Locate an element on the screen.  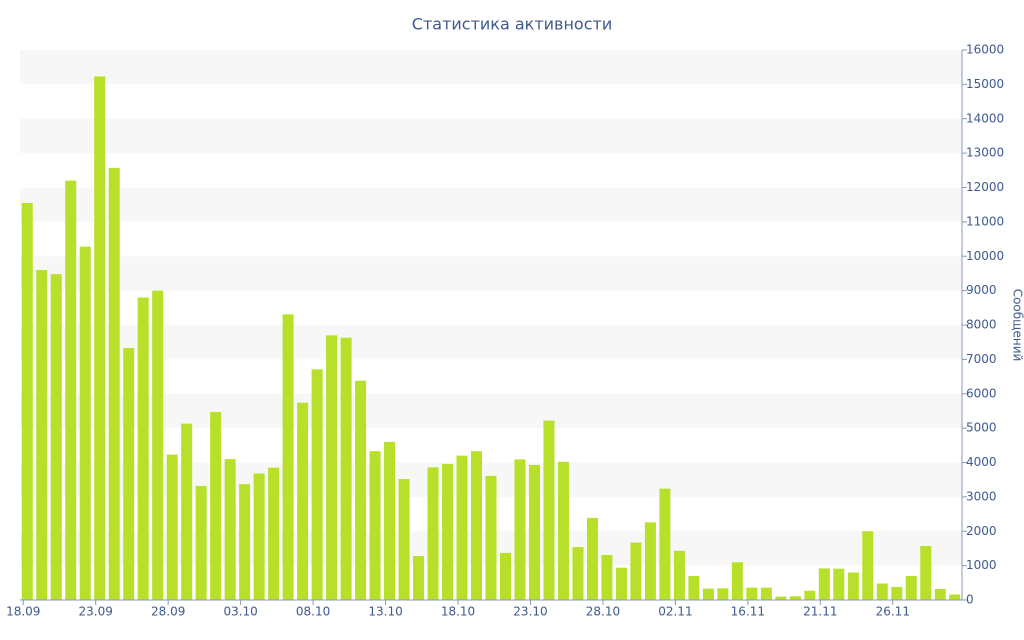
y-tick-label: 10000 is located at coordinates (985, 256).